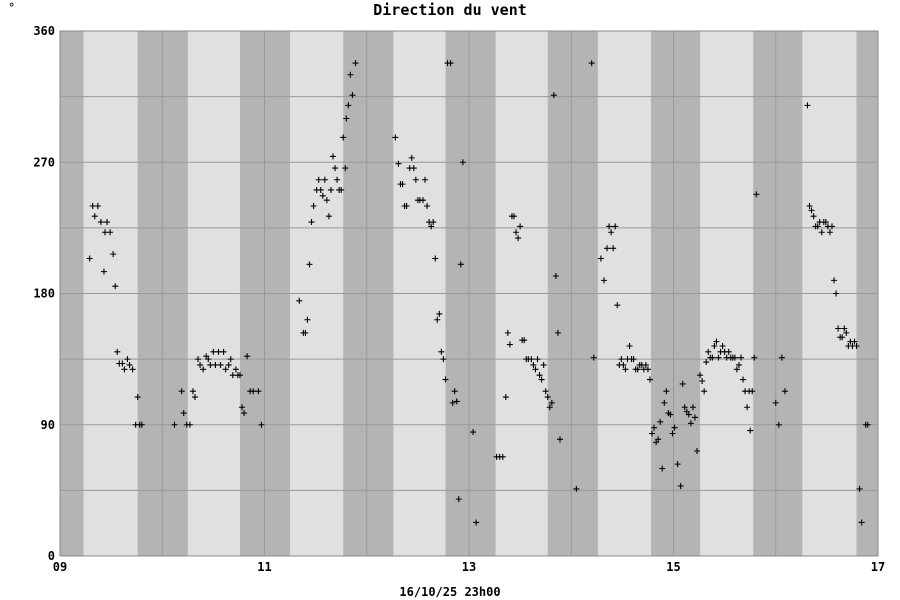 This screenshot has width=900, height=600. I want to click on y-axis: 0 90 180 270 360, so click(44, 293).